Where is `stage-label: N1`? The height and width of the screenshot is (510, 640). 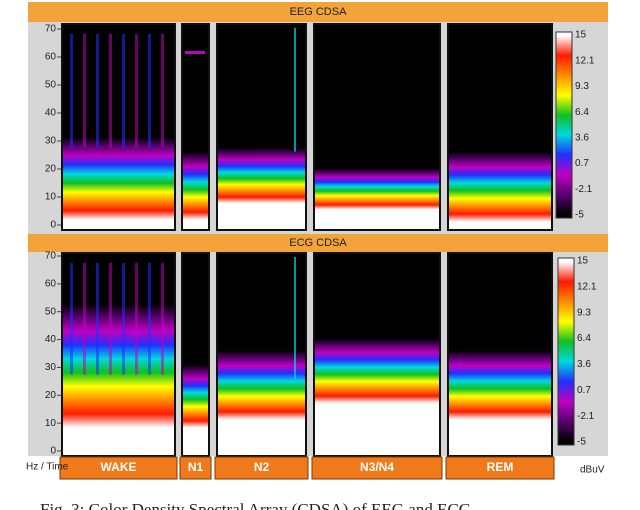 stage-label: N1 is located at coordinates (196, 467).